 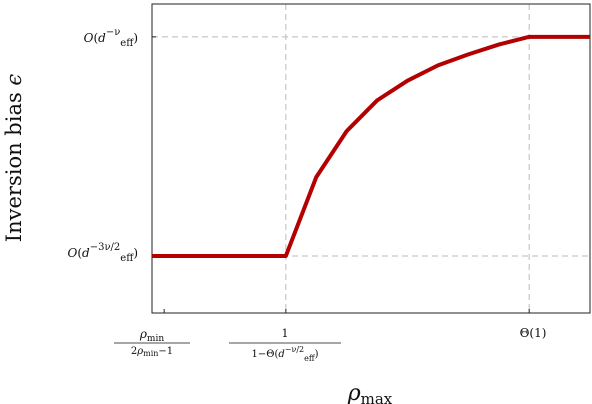 What do you see at coordinates (330, 344) in the screenshot?
I see `x-tick-labels: ρmin 2ρmin−1 1 1−Θ(d−ν/2eff) Θ(1)` at bounding box center [330, 344].